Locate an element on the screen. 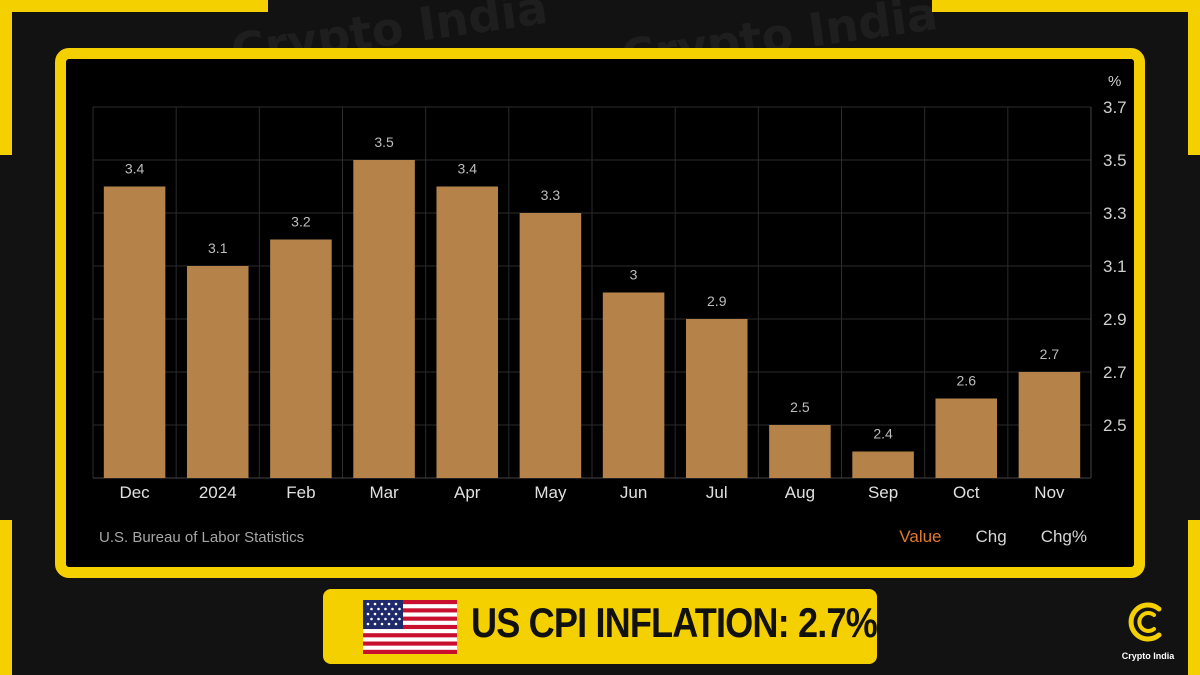  data-label: 3 is located at coordinates (634, 275).